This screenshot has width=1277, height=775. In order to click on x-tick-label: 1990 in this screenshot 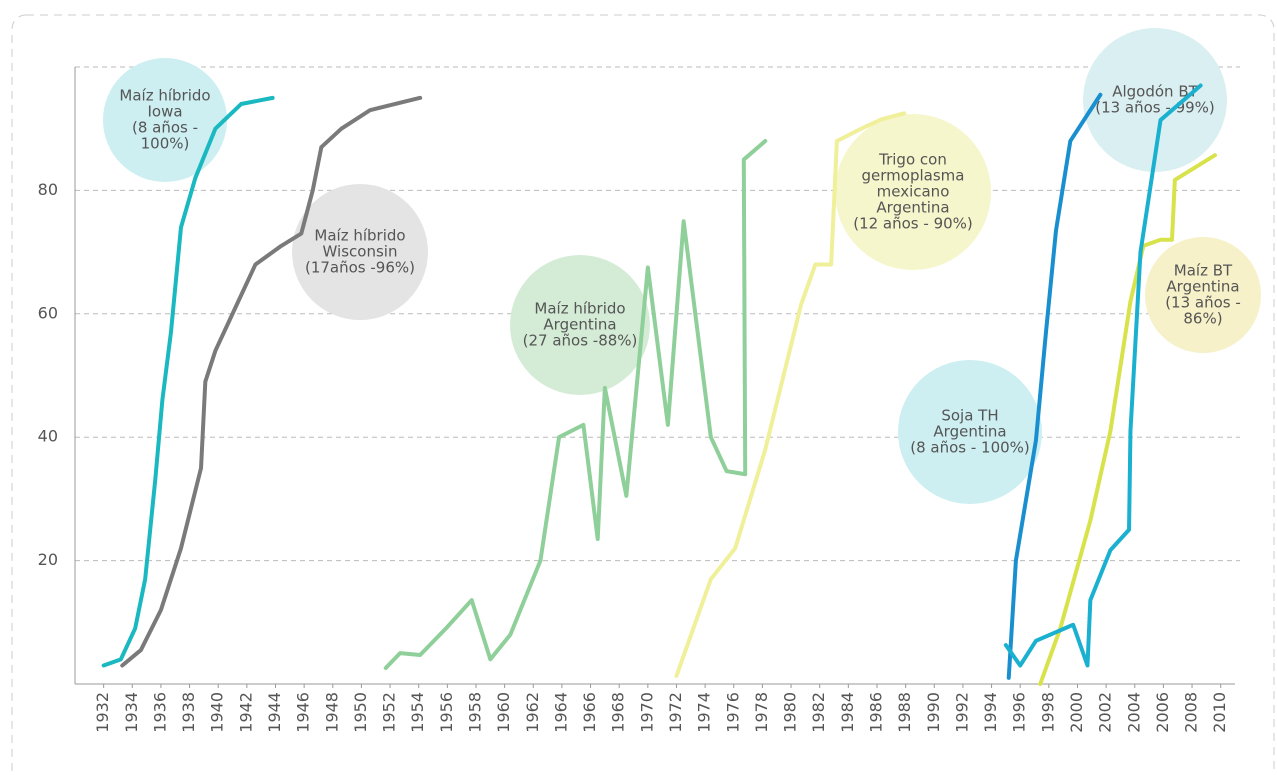, I will do `click(933, 712)`.